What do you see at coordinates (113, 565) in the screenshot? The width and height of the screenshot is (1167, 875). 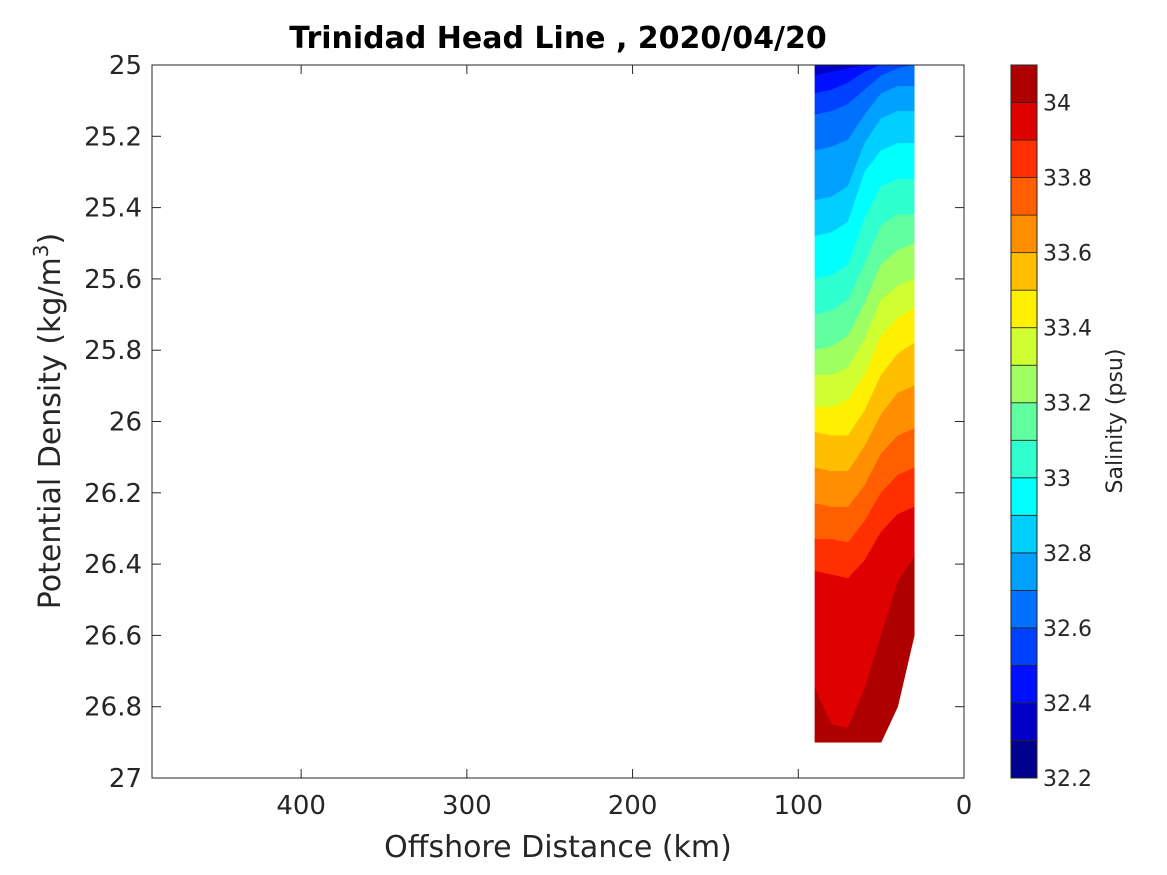 I see `y-tick-label: 26.4` at bounding box center [113, 565].